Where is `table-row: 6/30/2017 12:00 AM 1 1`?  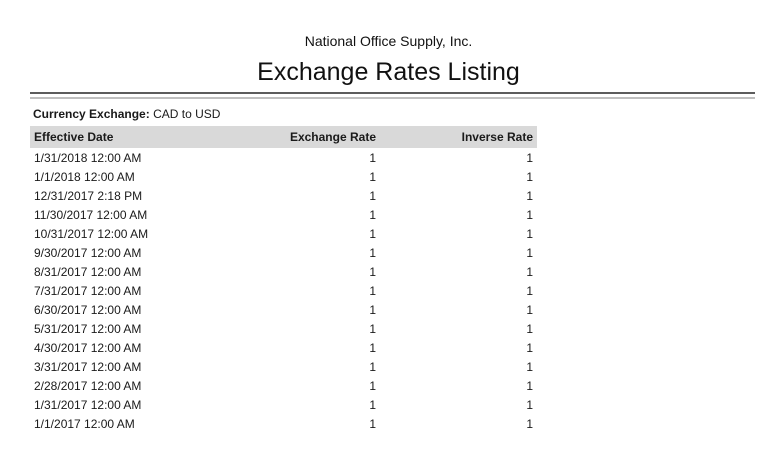 table-row: 6/30/2017 12:00 AM 1 1 is located at coordinates (283, 309).